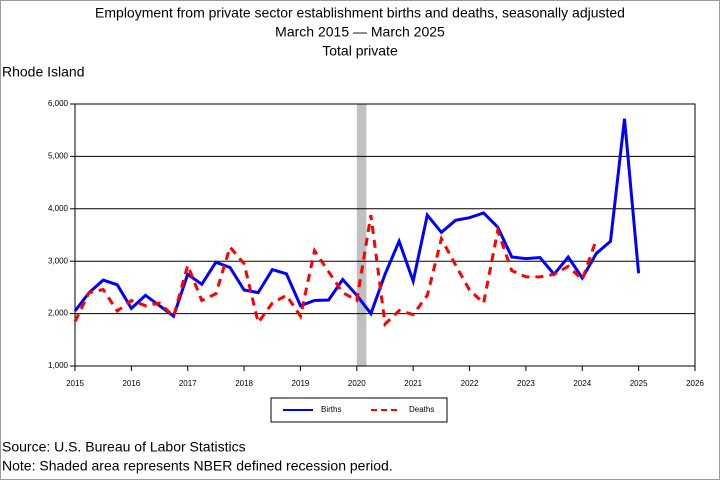 The height and width of the screenshot is (480, 720). What do you see at coordinates (695, 383) in the screenshot?
I see `x-tick-label: 2026` at bounding box center [695, 383].